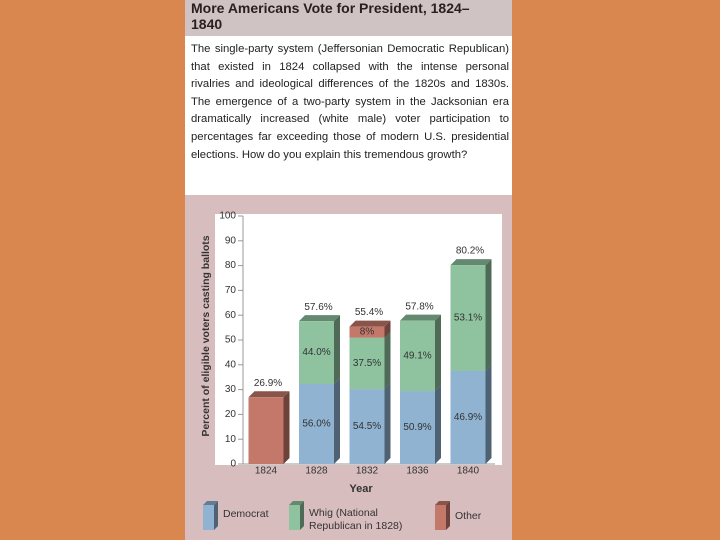 This screenshot has width=720, height=540. What do you see at coordinates (231, 364) in the screenshot?
I see `y-tick-label: 40` at bounding box center [231, 364].